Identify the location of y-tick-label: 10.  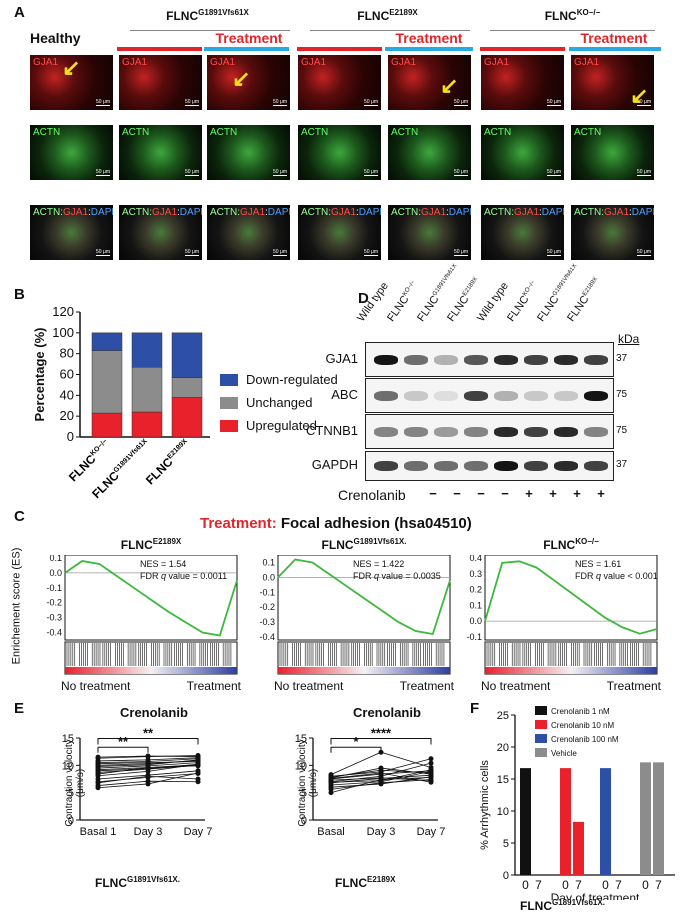
(68, 766).